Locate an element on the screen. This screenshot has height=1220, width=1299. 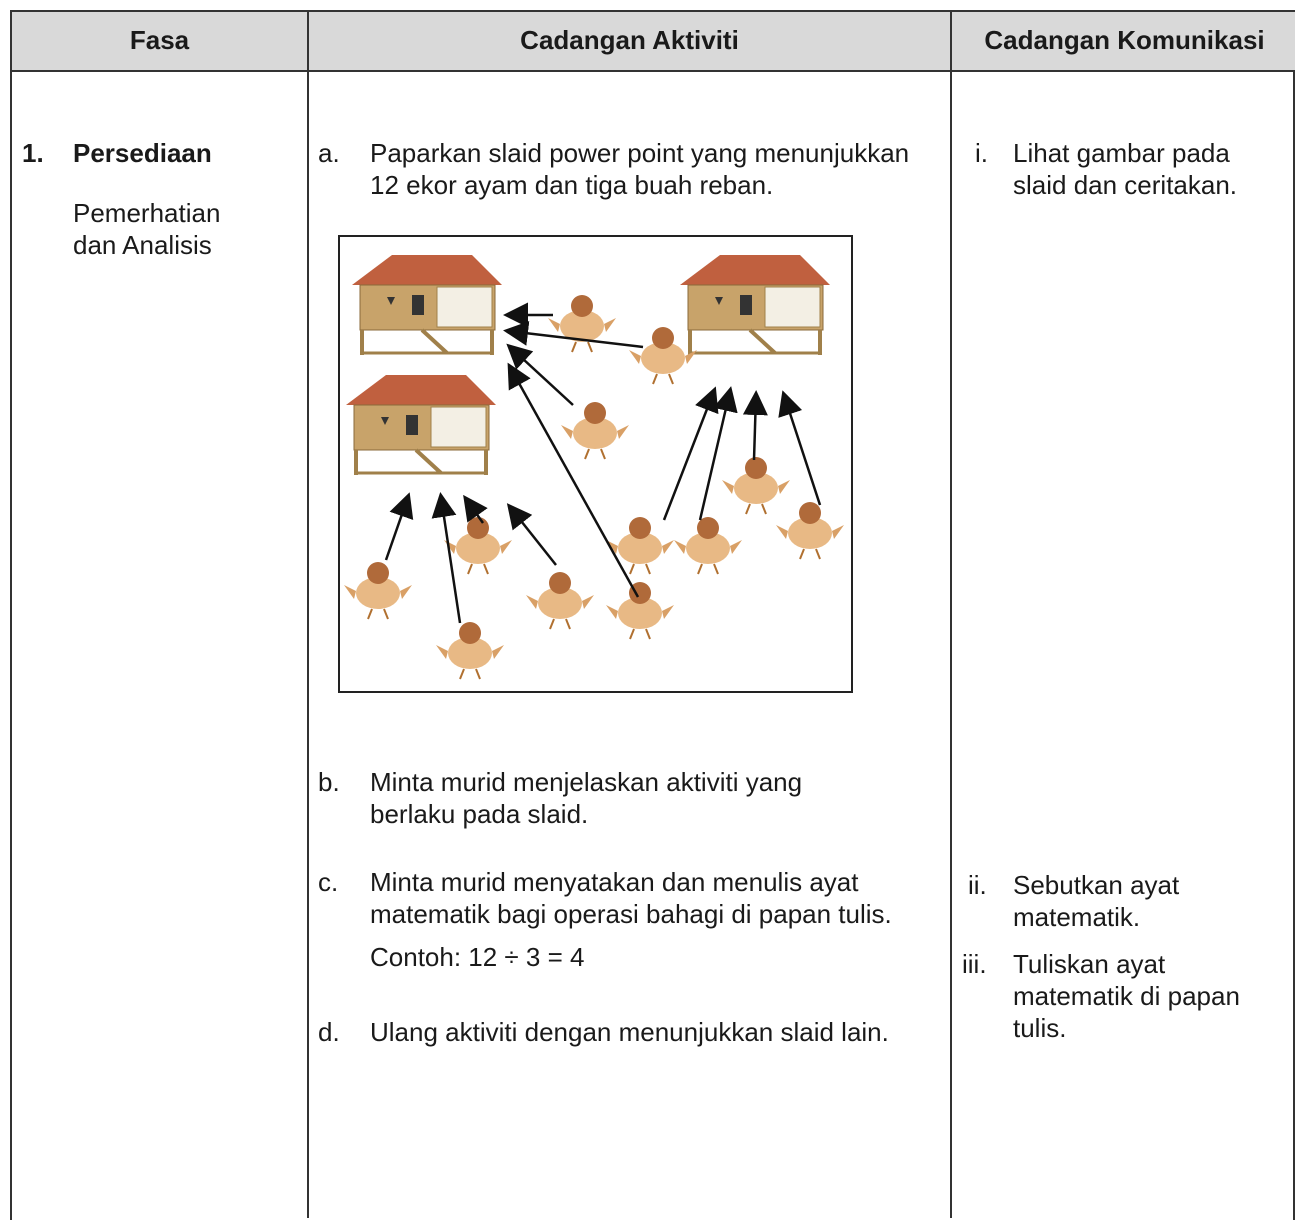
communication-text: Sebutkan ayat matematik. is located at coordinates (1096, 901).